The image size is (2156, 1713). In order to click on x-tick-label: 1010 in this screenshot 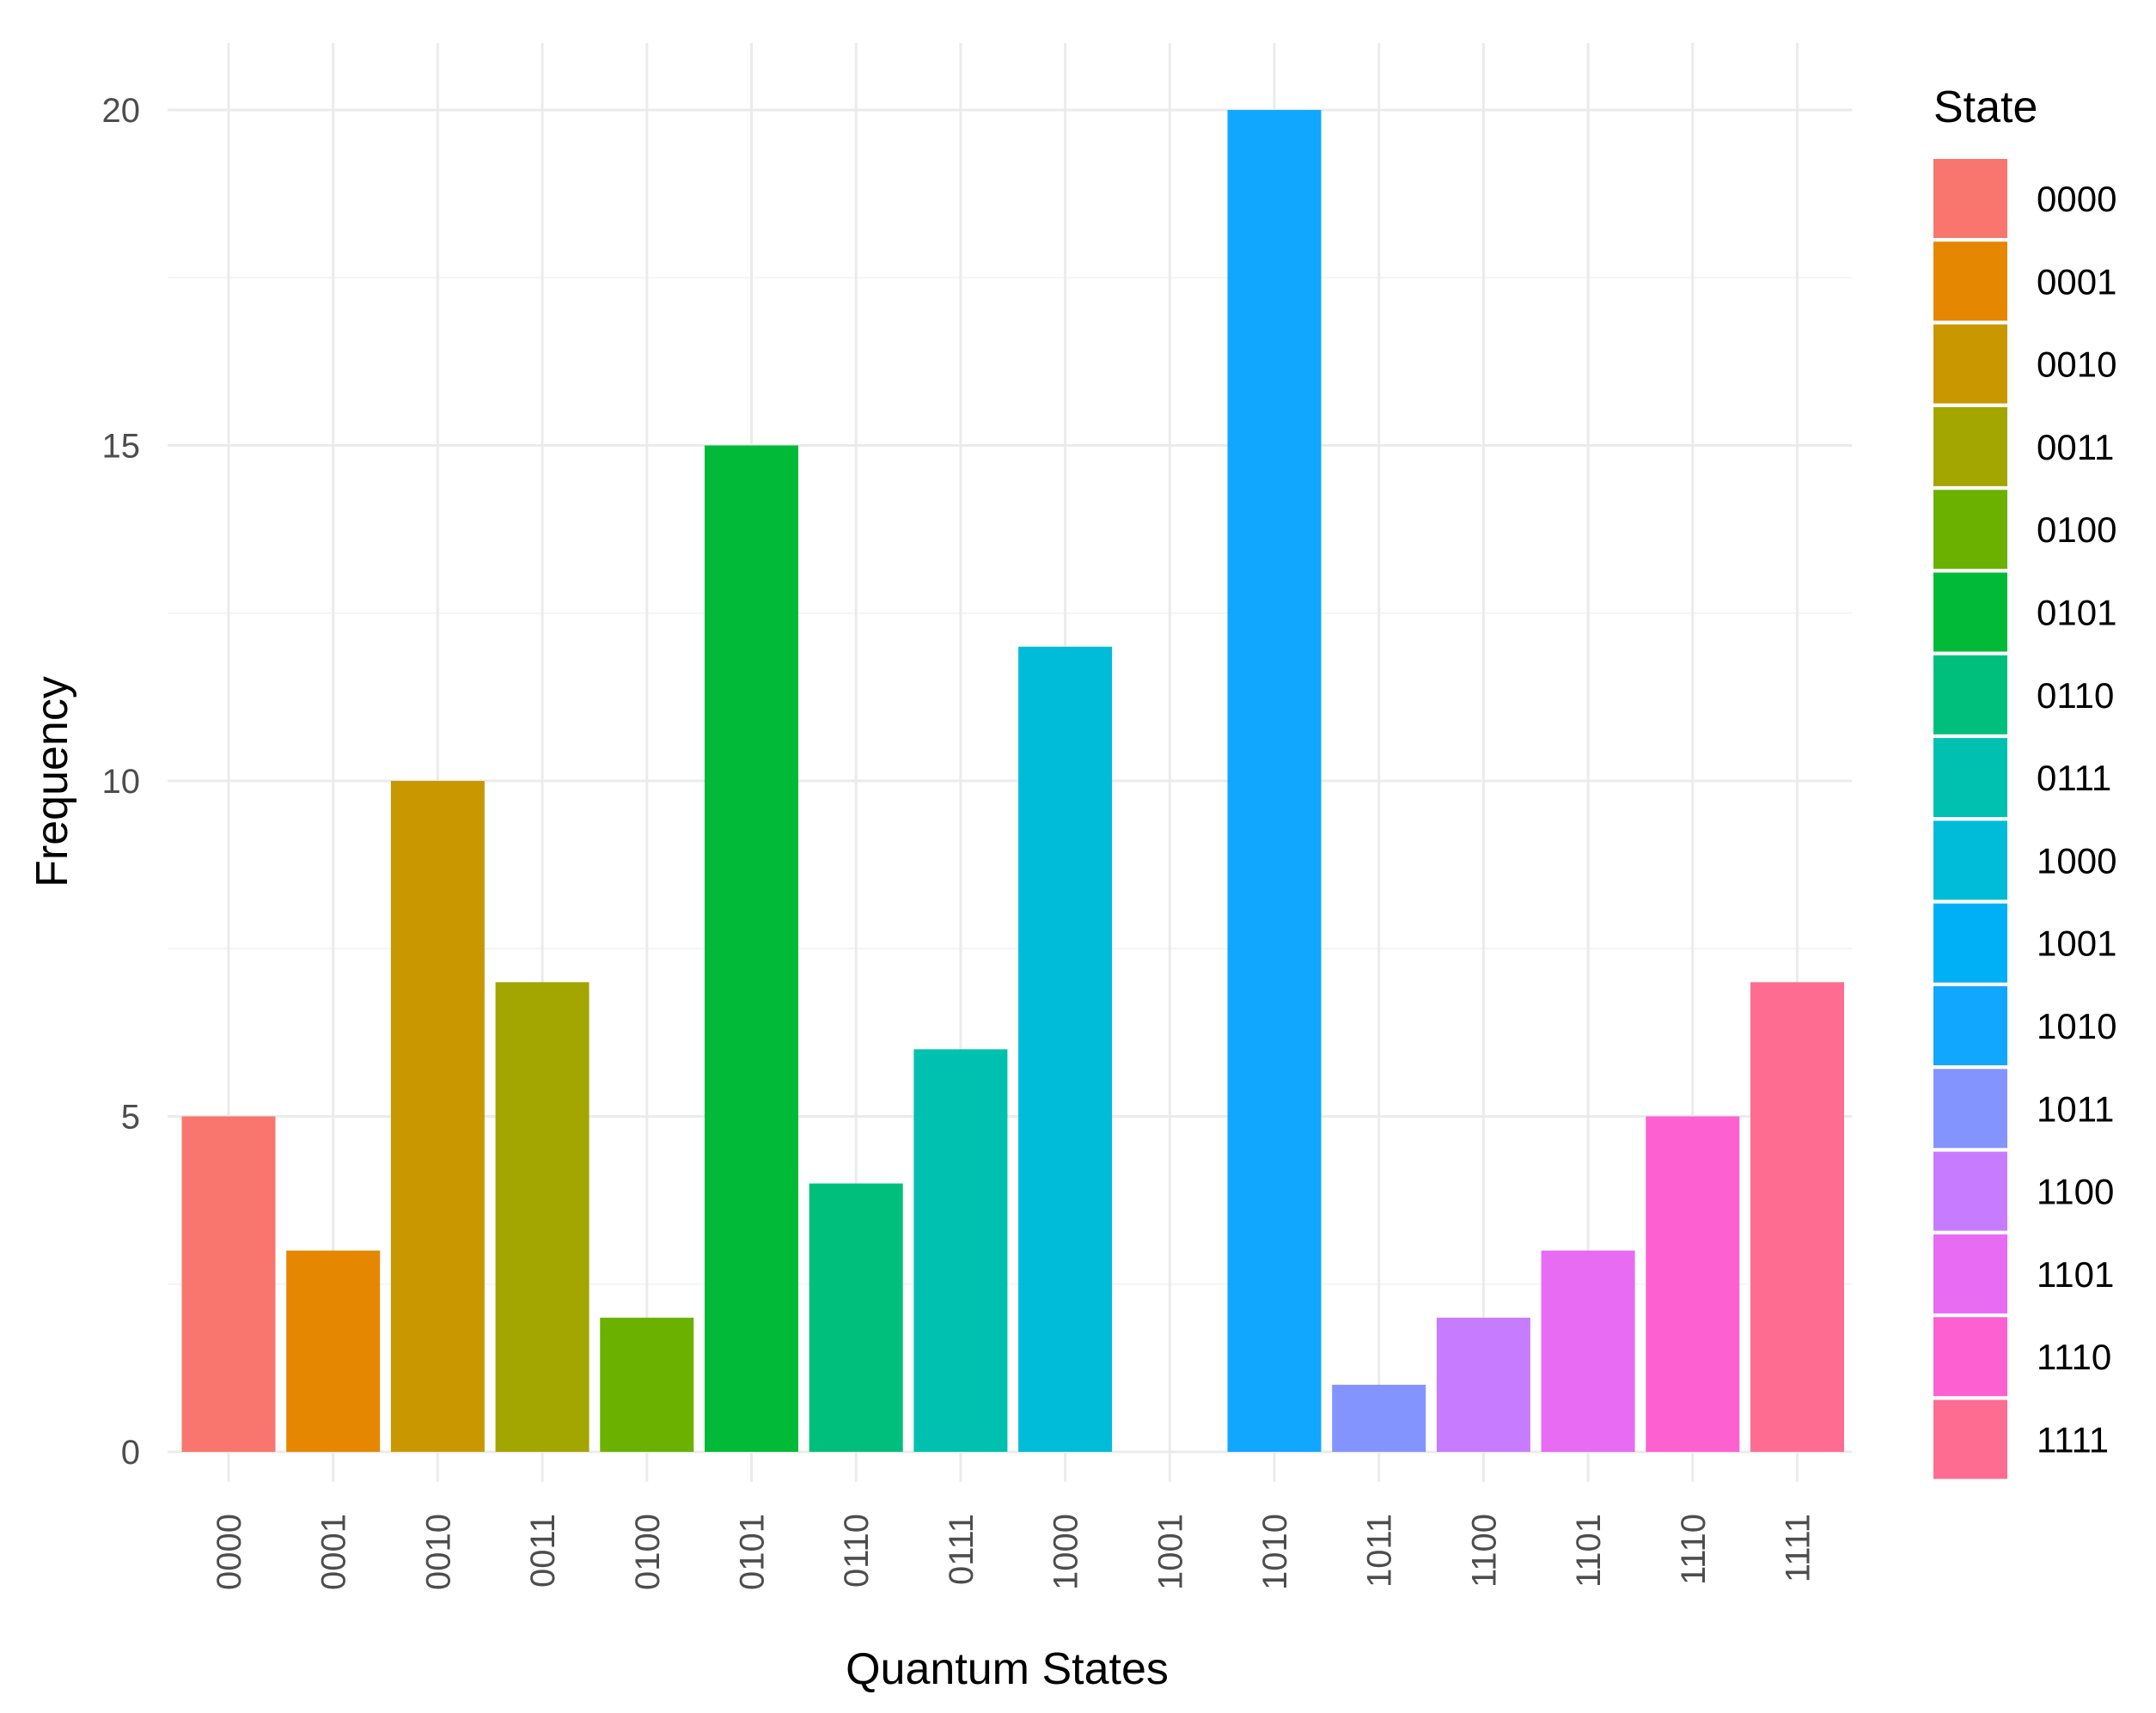, I will do `click(1275, 1552)`.